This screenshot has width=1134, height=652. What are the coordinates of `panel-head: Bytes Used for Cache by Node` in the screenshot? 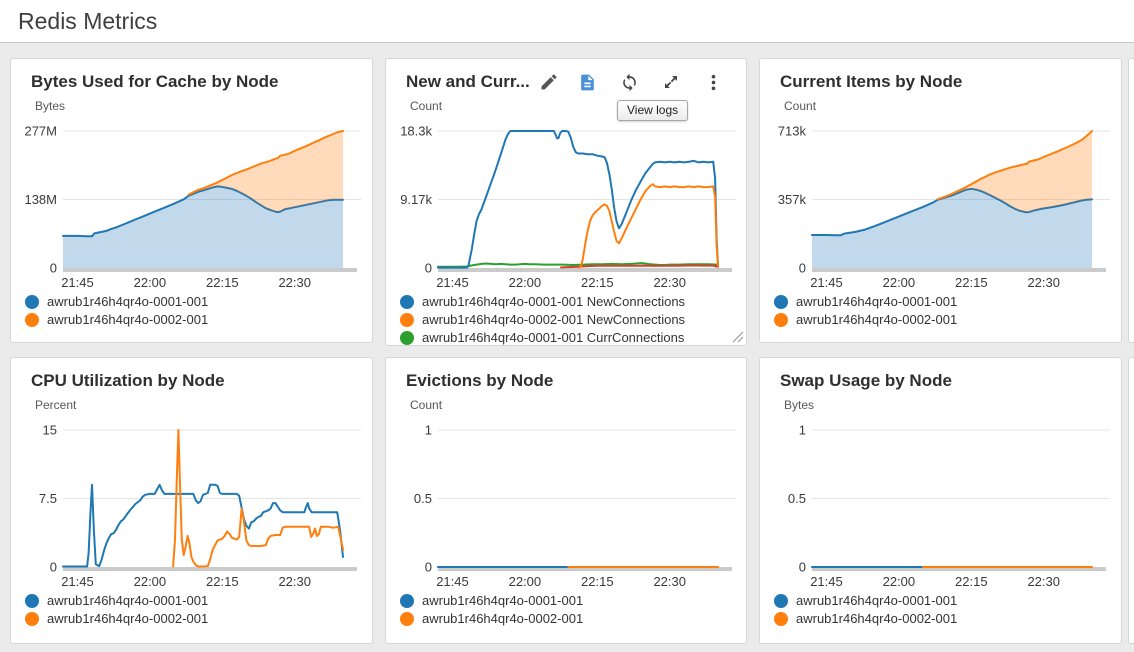 It's located at (191, 77).